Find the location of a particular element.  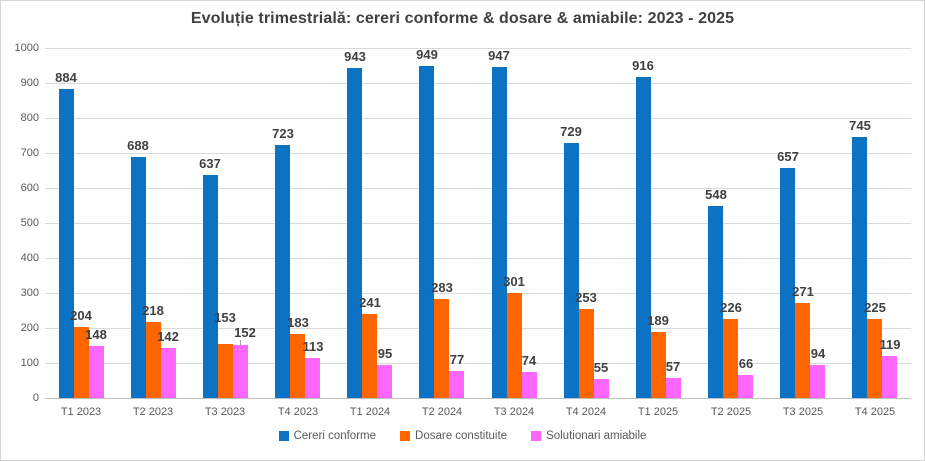

data-label-solutionari-amiabile: 74 is located at coordinates (529, 360).